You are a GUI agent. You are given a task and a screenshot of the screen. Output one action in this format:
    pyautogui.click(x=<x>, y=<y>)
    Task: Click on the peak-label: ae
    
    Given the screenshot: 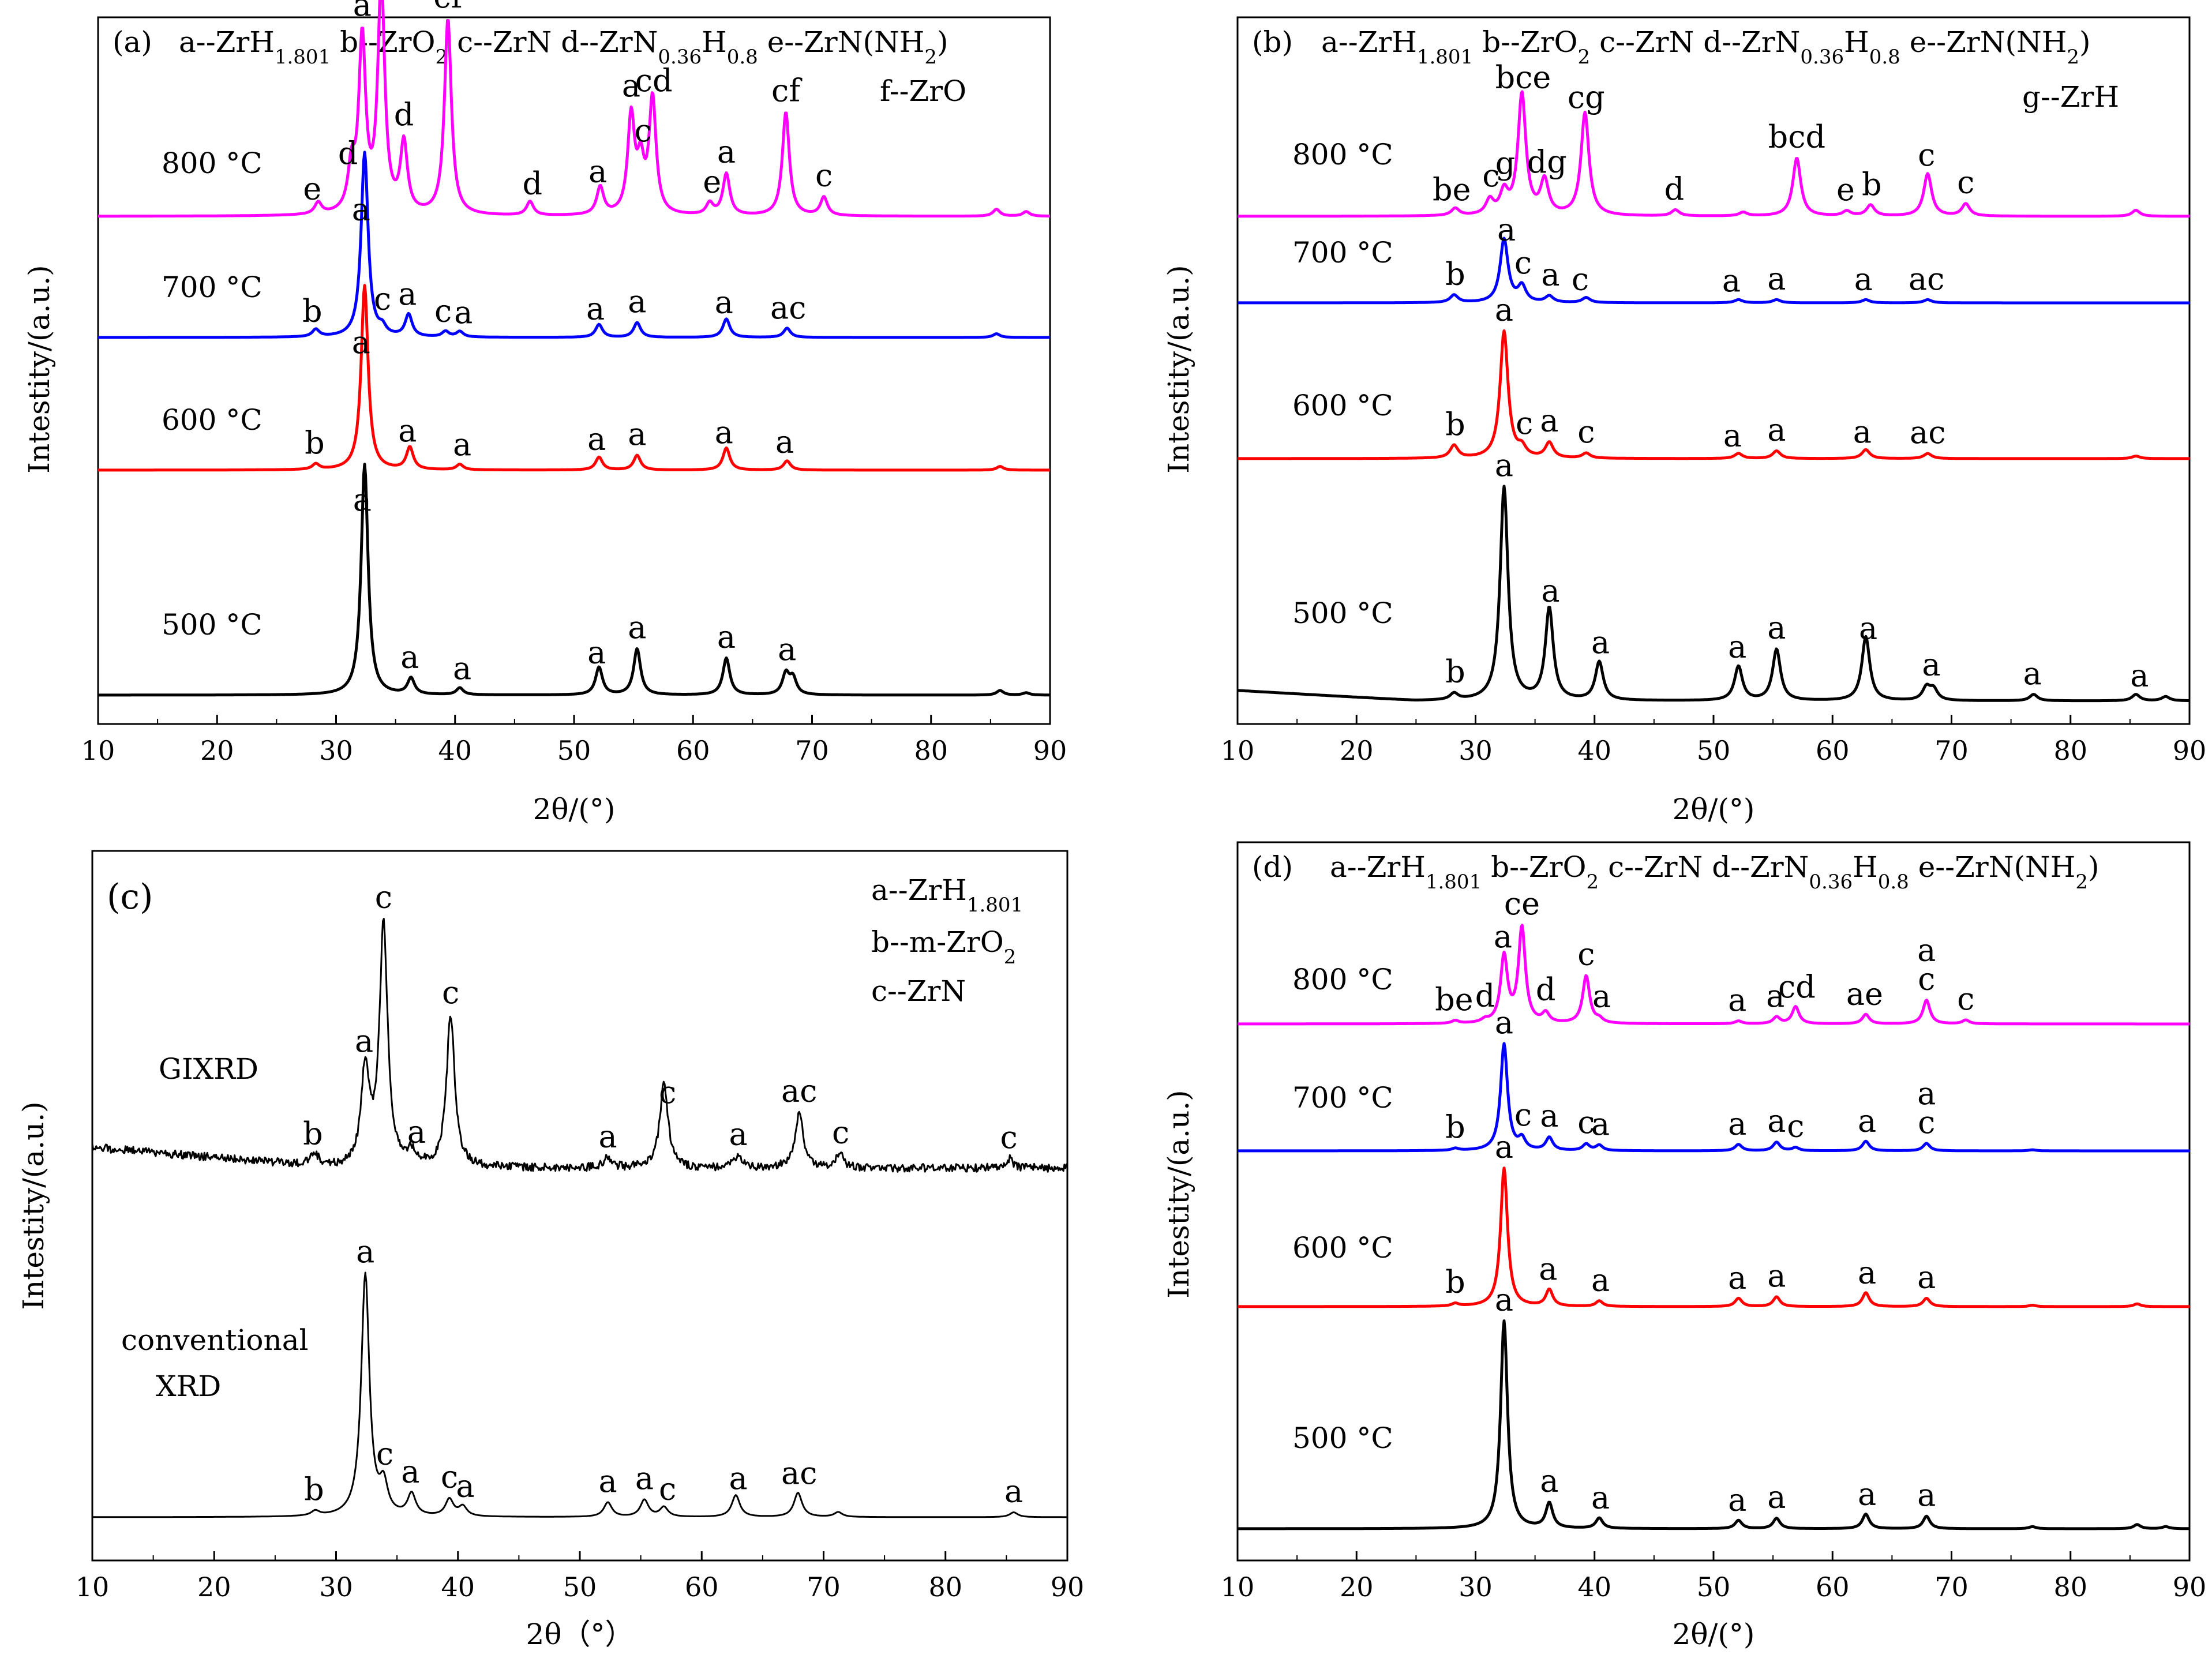 What is the action you would take?
    pyautogui.click(x=1864, y=994)
    